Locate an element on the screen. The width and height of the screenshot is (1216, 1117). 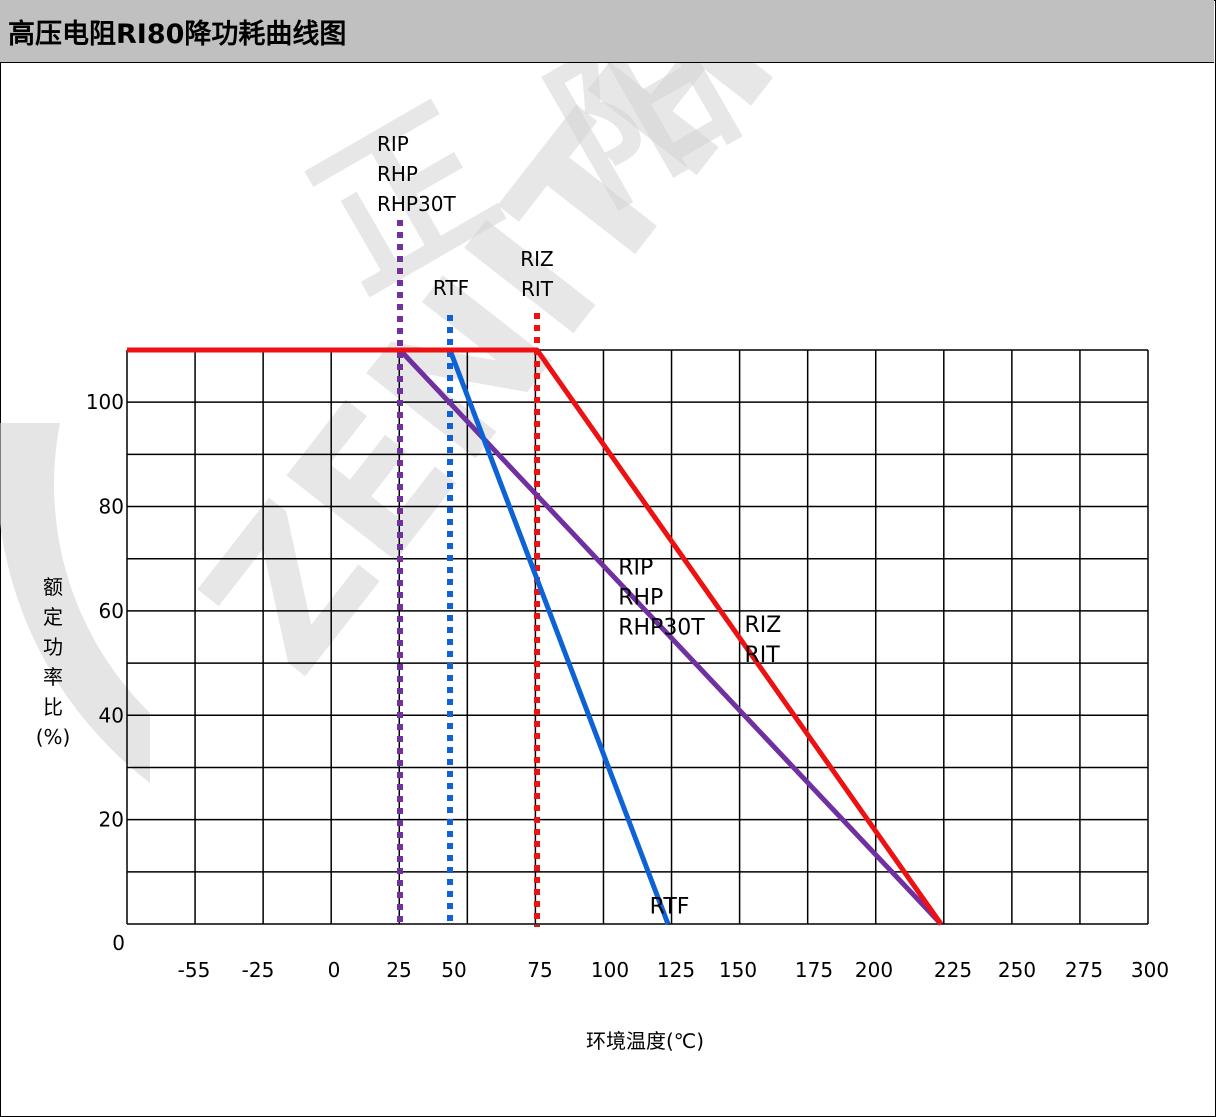
threshold-label: RHP is located at coordinates (397, 174).